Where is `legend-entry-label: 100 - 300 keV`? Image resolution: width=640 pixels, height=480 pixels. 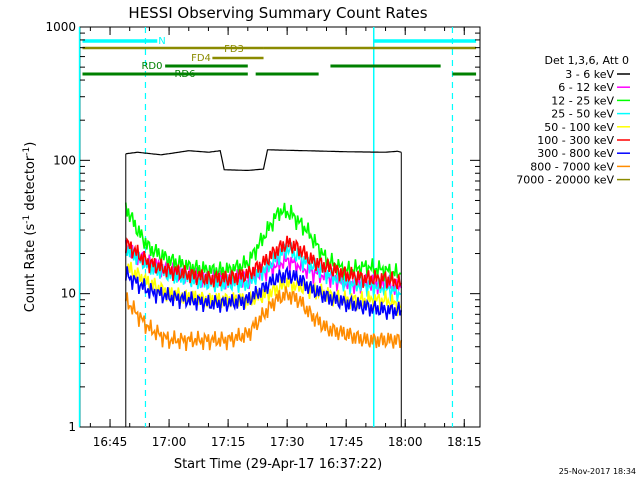
legend-entry-label: 100 - 300 keV is located at coordinates (575, 140).